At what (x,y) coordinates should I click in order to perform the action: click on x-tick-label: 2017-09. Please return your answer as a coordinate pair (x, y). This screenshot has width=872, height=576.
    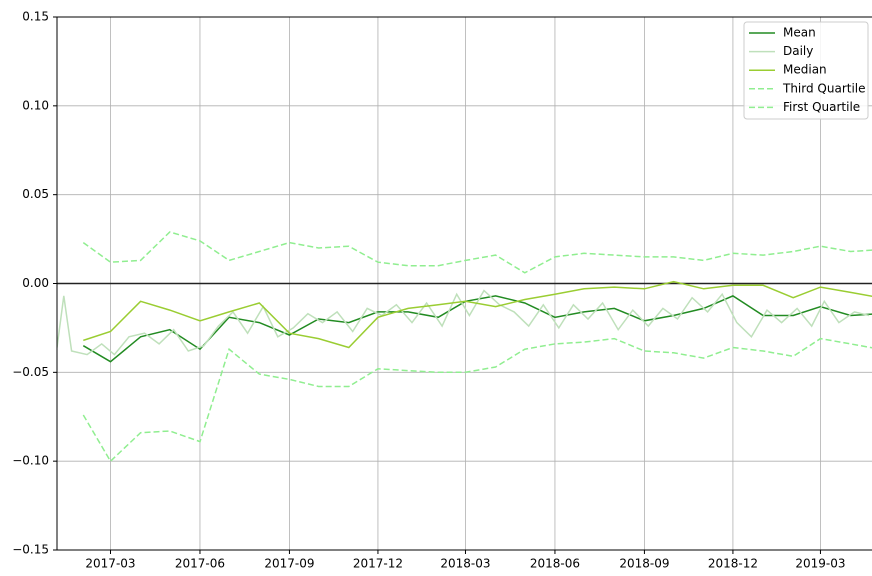
    Looking at the image, I should click on (289, 564).